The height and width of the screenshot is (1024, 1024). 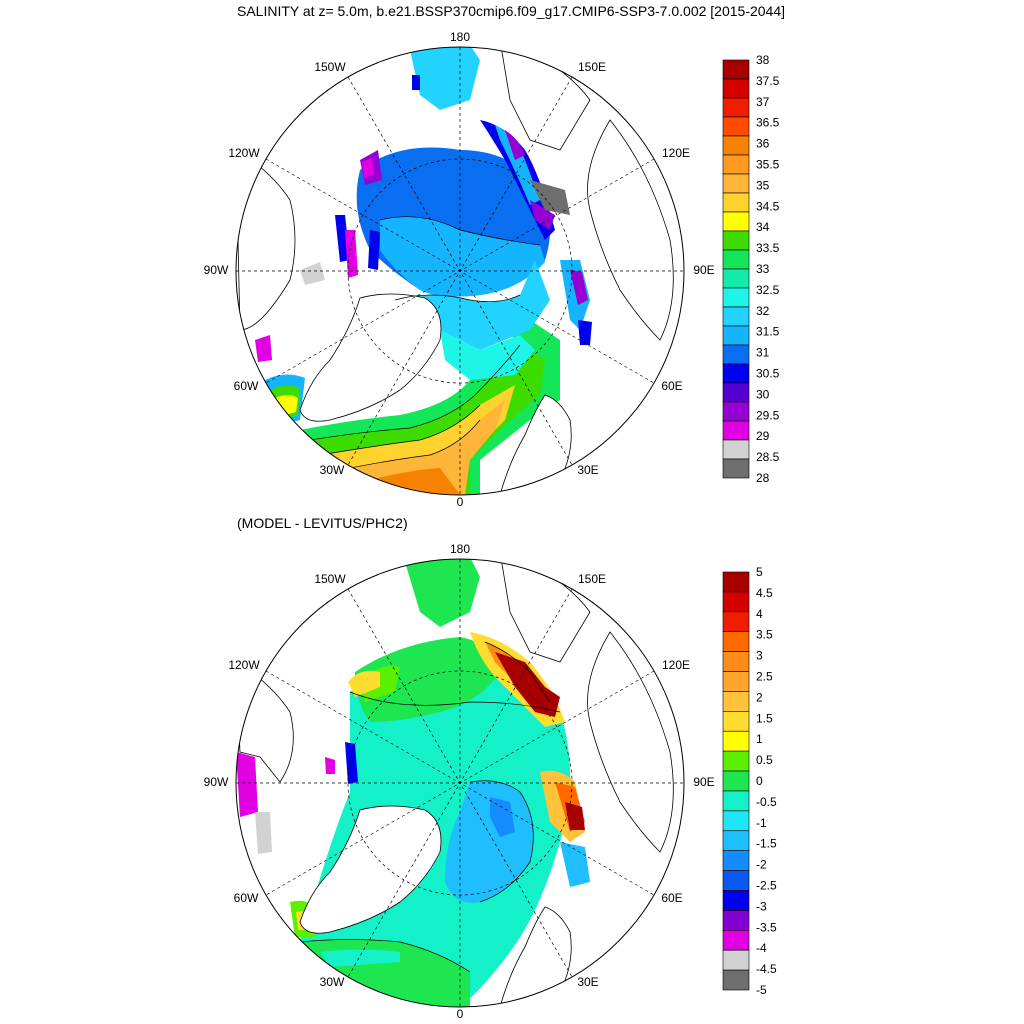 I want to click on top-lon-label-4: 60E, so click(x=671, y=386).